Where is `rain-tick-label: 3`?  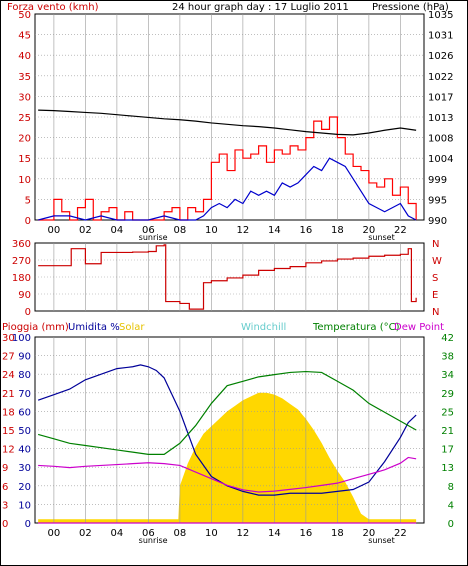 rain-tick-label: 3 is located at coordinates (5, 505).